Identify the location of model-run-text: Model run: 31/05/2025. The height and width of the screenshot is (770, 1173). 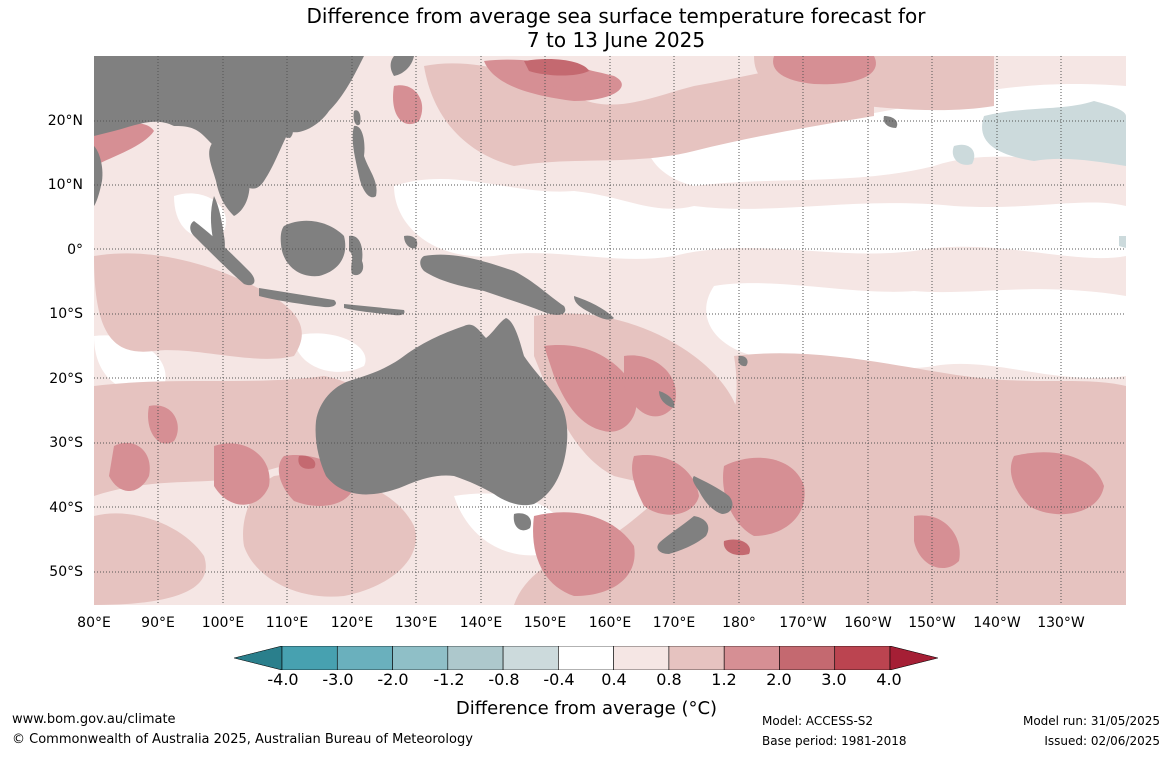
(1091, 721).